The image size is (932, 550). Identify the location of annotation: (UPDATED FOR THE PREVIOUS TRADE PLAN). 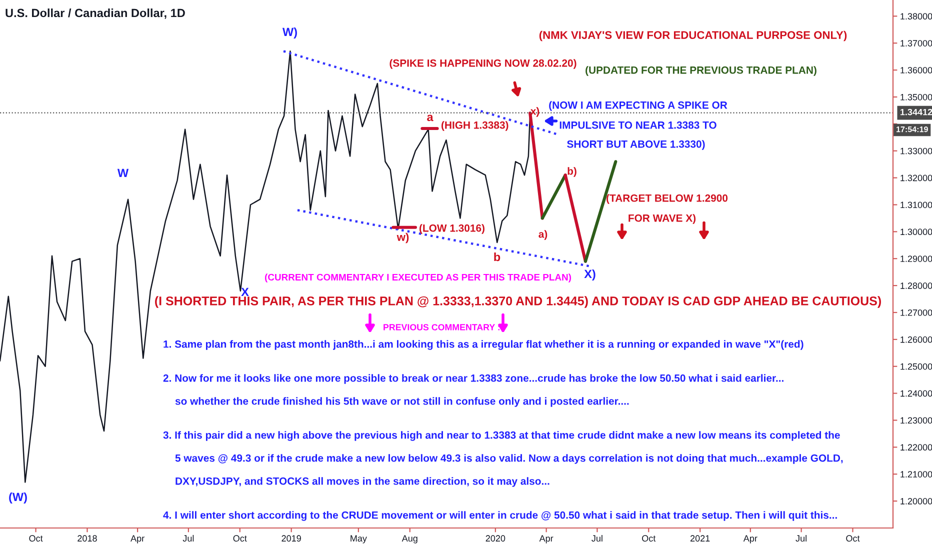
(701, 71).